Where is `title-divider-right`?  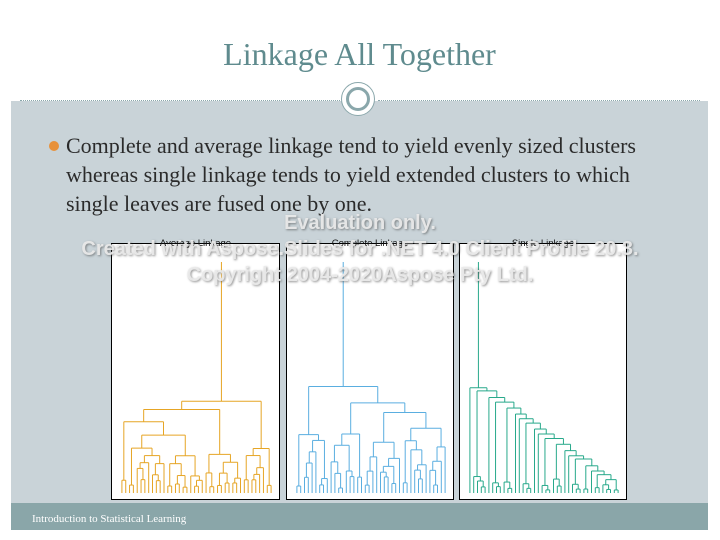 title-divider-right is located at coordinates (539, 100).